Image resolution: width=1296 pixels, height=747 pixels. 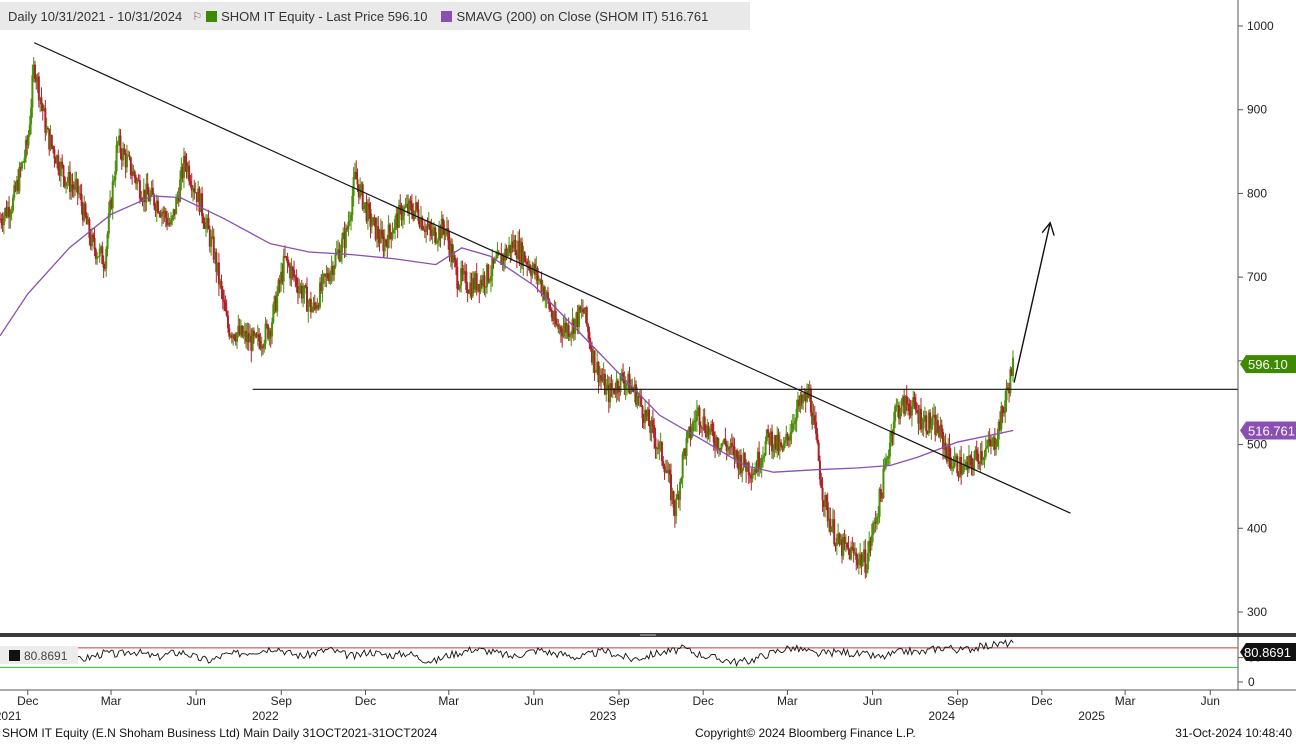 What do you see at coordinates (1032, 302) in the screenshot?
I see `up-arrow-shaft` at bounding box center [1032, 302].